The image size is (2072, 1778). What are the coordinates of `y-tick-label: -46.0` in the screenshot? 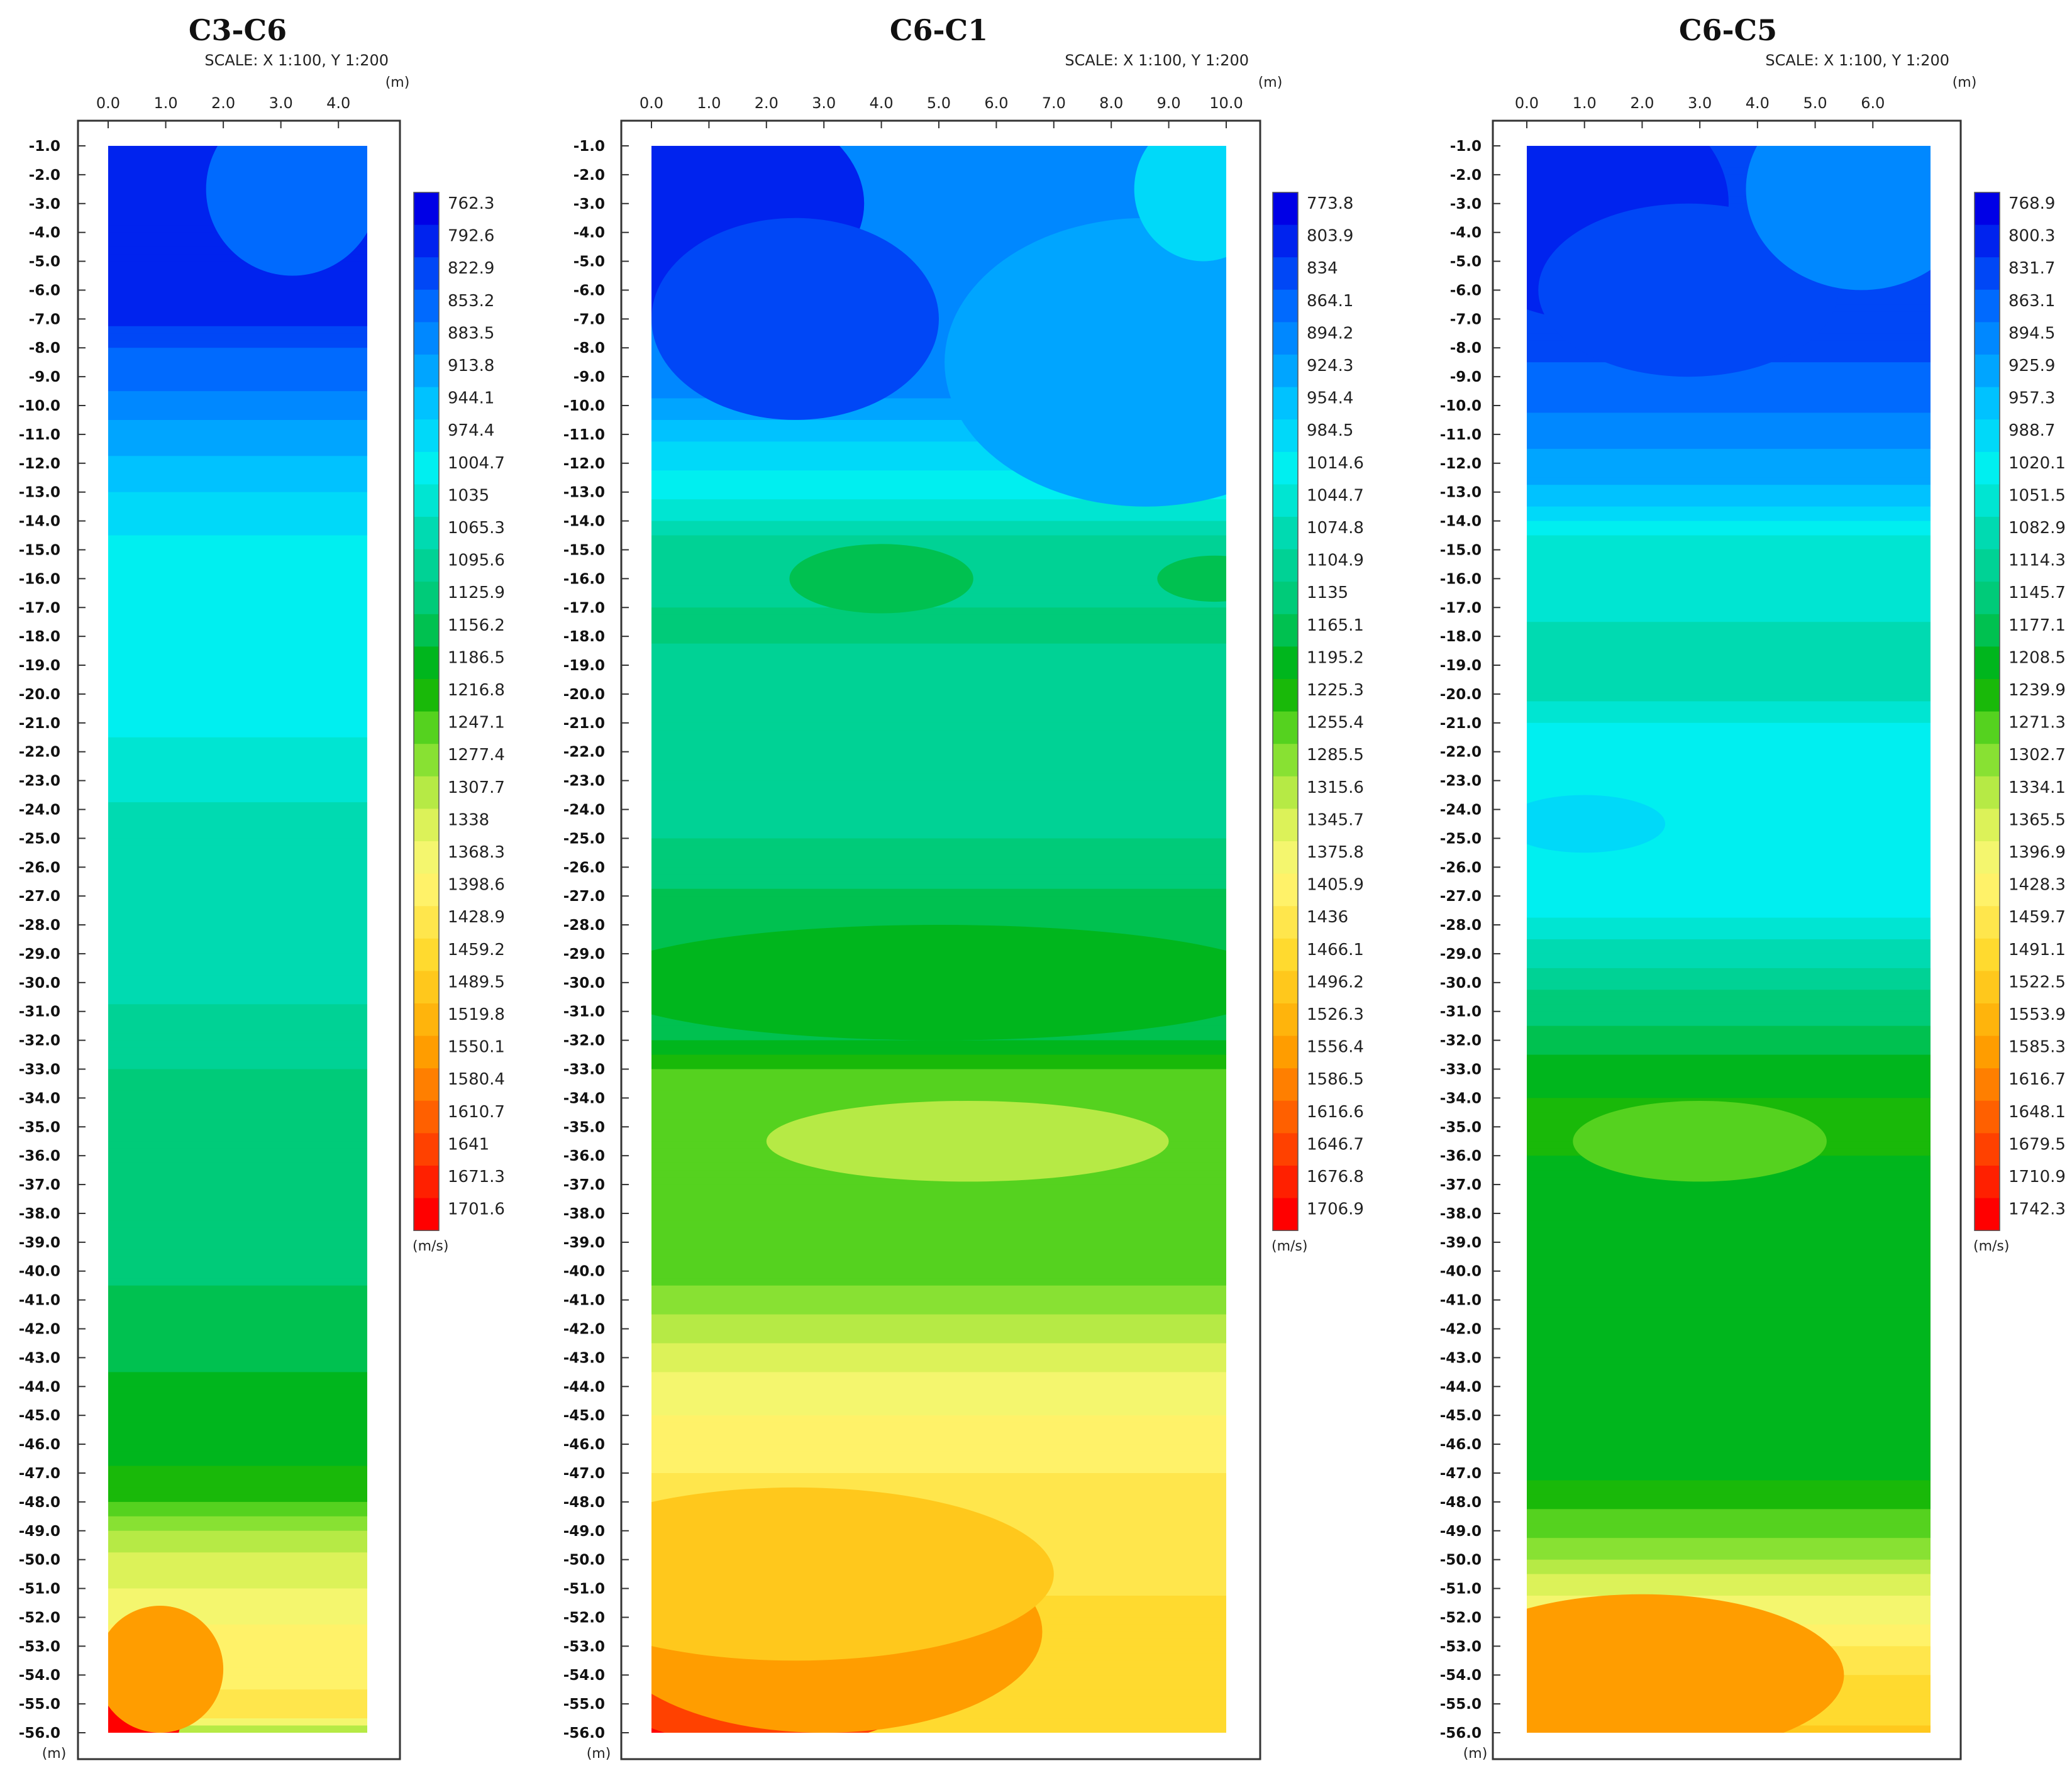 It's located at (1461, 1445).